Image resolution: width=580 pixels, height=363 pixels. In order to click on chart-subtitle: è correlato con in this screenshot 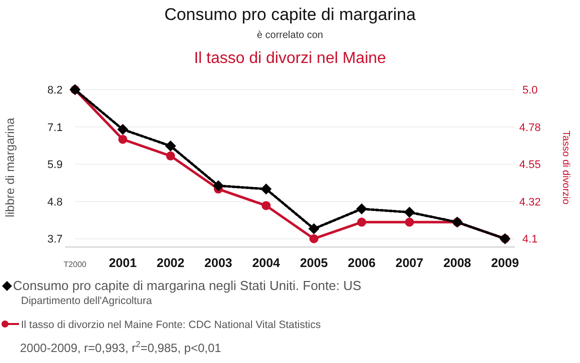, I will do `click(290, 35)`.